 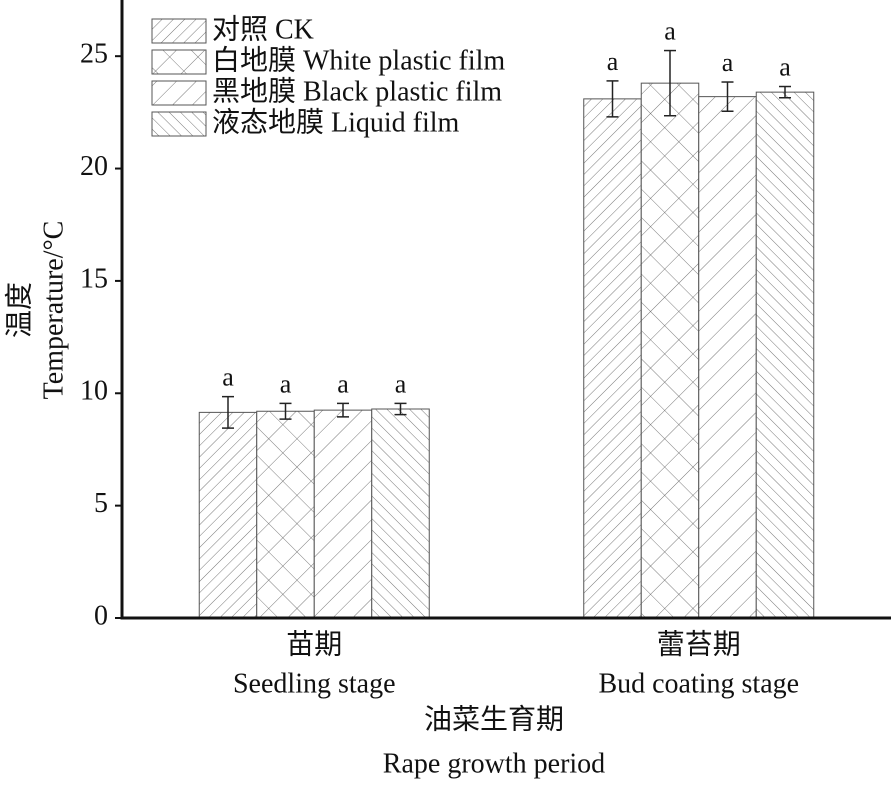 I want to click on legend-label: 白地膜 White plastic film, so click(x=358, y=60).